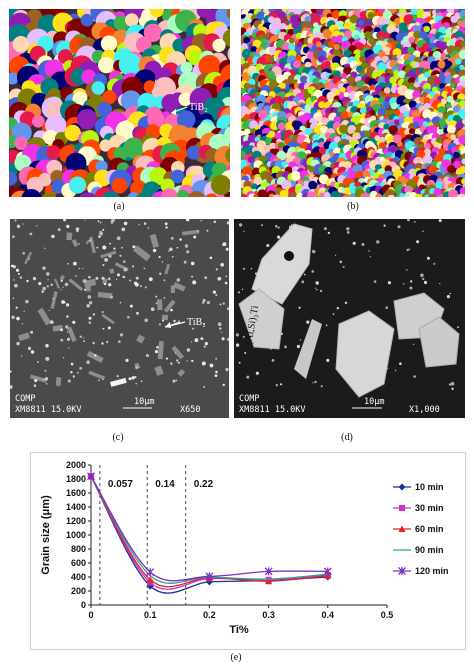 Image resolution: width=474 pixels, height=667 pixels. Describe the element at coordinates (432, 571) in the screenshot. I see `legend-label: 120 min` at that location.